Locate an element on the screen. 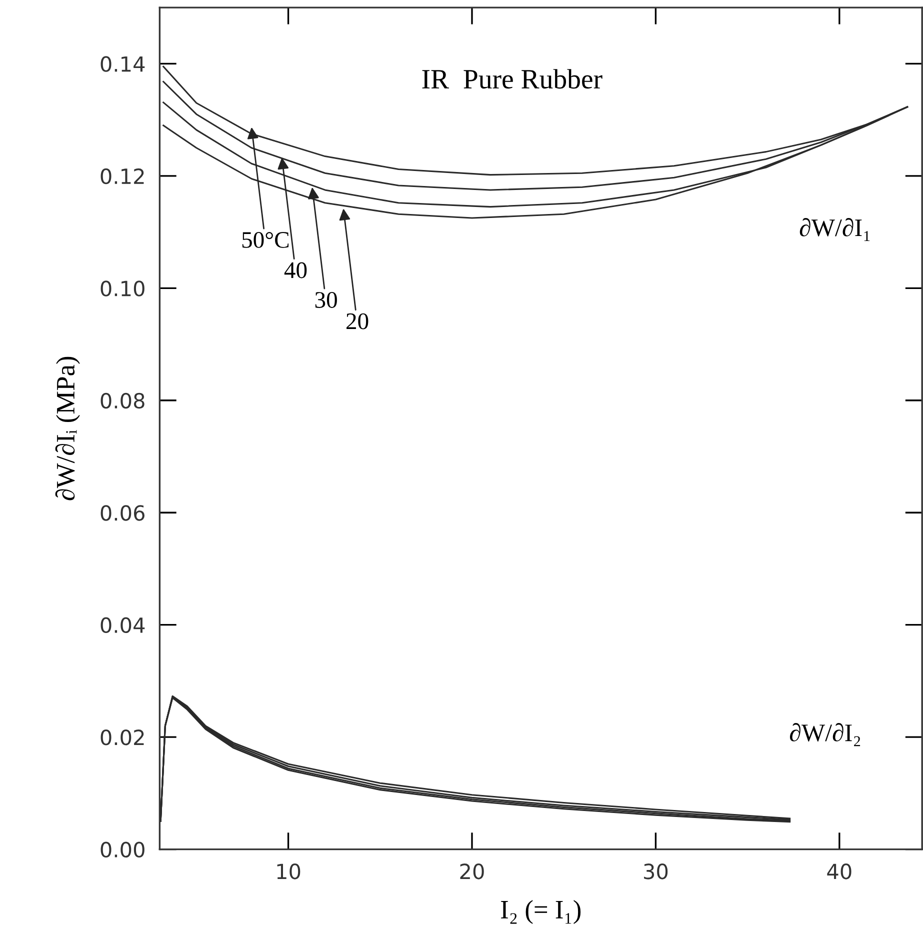 This screenshot has height=950, width=923. y-tick-label: 0.14 is located at coordinates (122, 64).